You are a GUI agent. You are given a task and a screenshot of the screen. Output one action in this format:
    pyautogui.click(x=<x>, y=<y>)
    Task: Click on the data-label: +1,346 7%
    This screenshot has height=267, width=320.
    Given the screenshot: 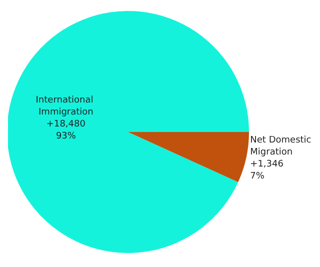 What is the action you would take?
    pyautogui.click(x=267, y=170)
    